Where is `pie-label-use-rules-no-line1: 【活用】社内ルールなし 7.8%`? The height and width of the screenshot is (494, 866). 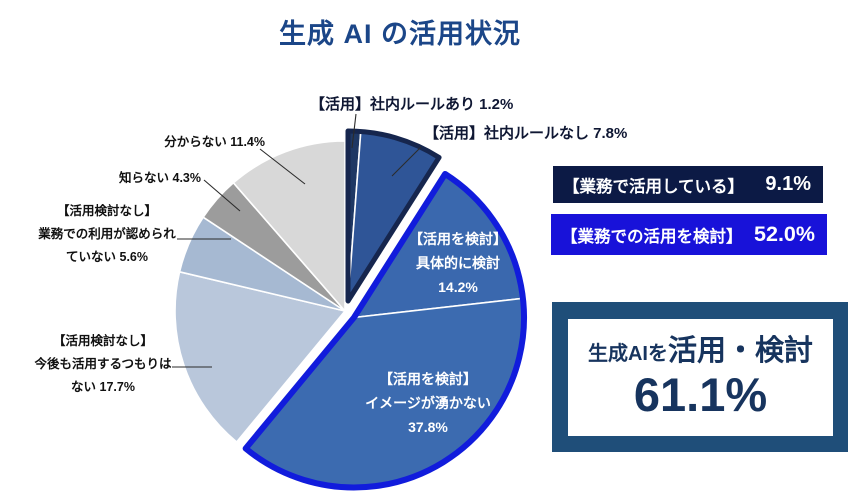 pie-label-use-rules-no-line1: 【活用】社内ルールなし 7.8% is located at coordinates (525, 133).